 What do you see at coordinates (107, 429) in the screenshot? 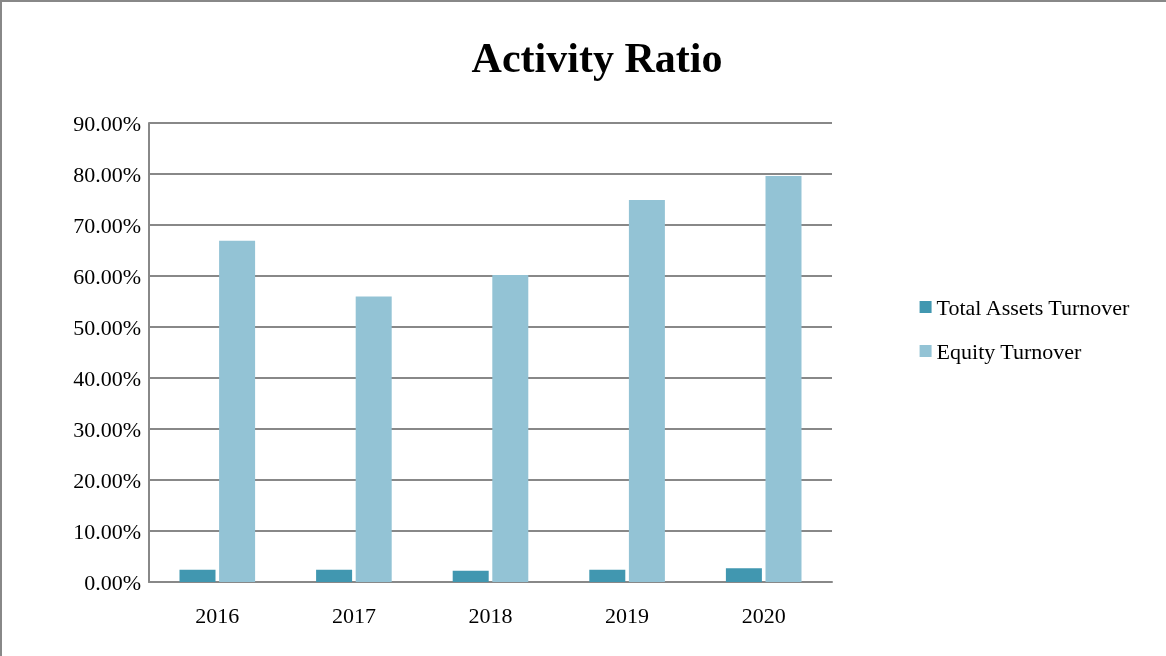
I see `y-tick-label: 30.00%` at bounding box center [107, 429].